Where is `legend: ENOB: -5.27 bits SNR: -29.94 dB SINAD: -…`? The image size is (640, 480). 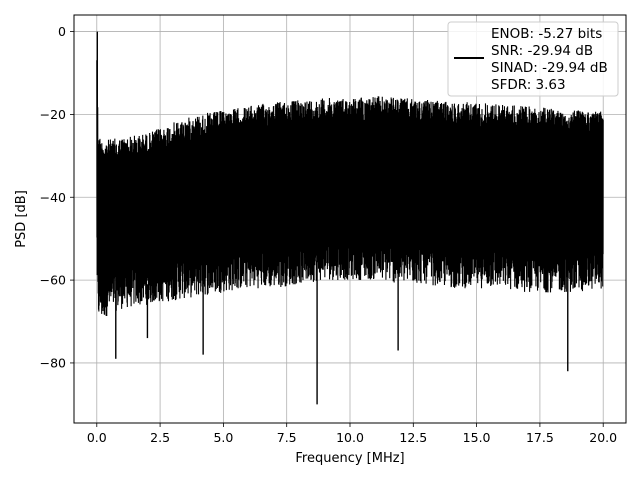 legend: ENOB: -5.27 bits SNR: -29.94 dB SINAD: -… is located at coordinates (533, 59).